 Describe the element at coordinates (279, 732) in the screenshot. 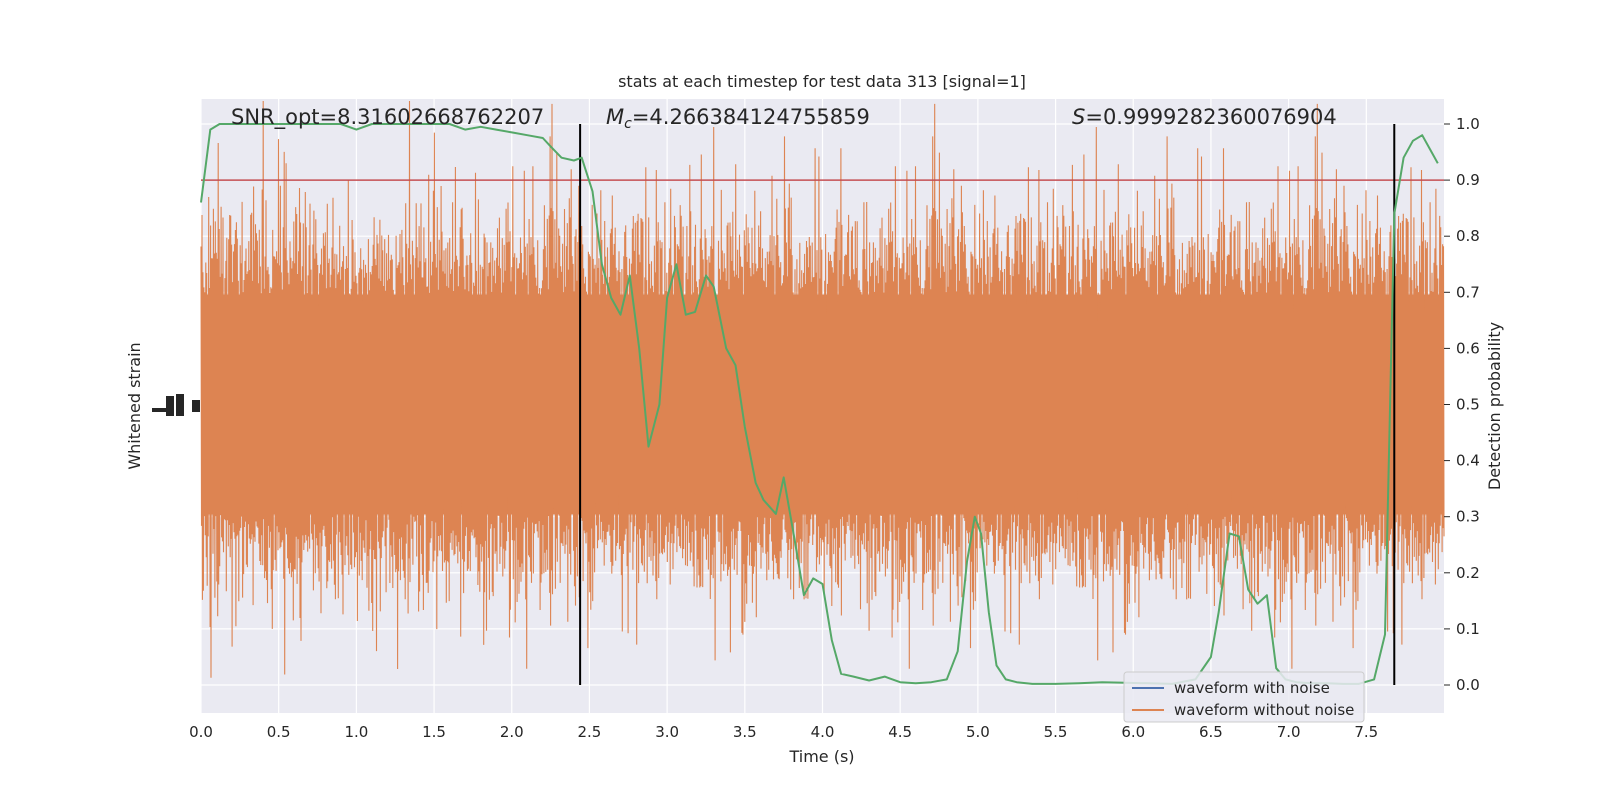

I see `x-tick-label: 0.5` at that location.